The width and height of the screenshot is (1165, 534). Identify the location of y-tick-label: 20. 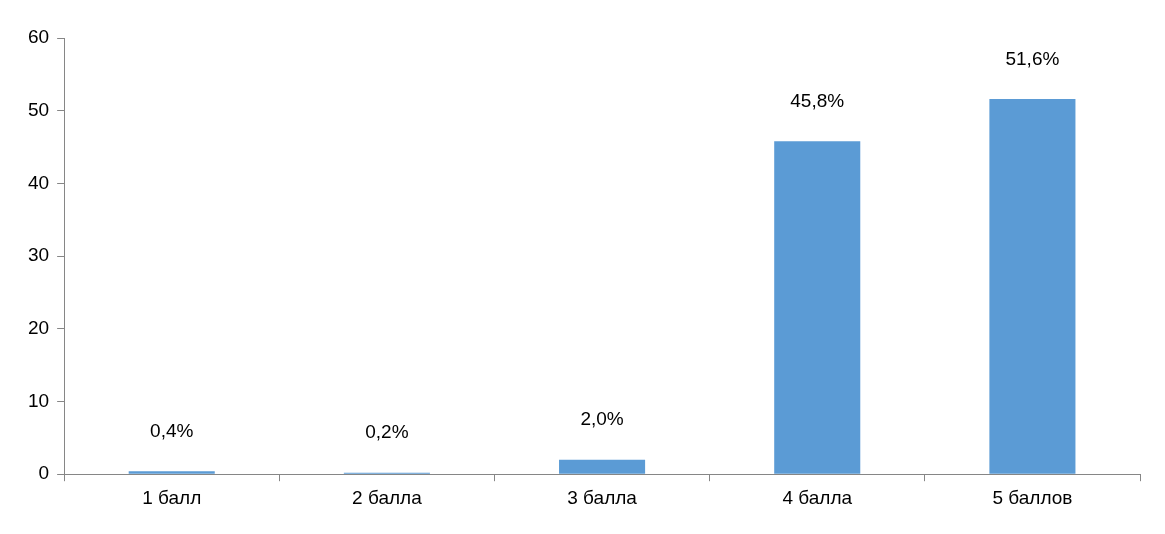
(38, 328).